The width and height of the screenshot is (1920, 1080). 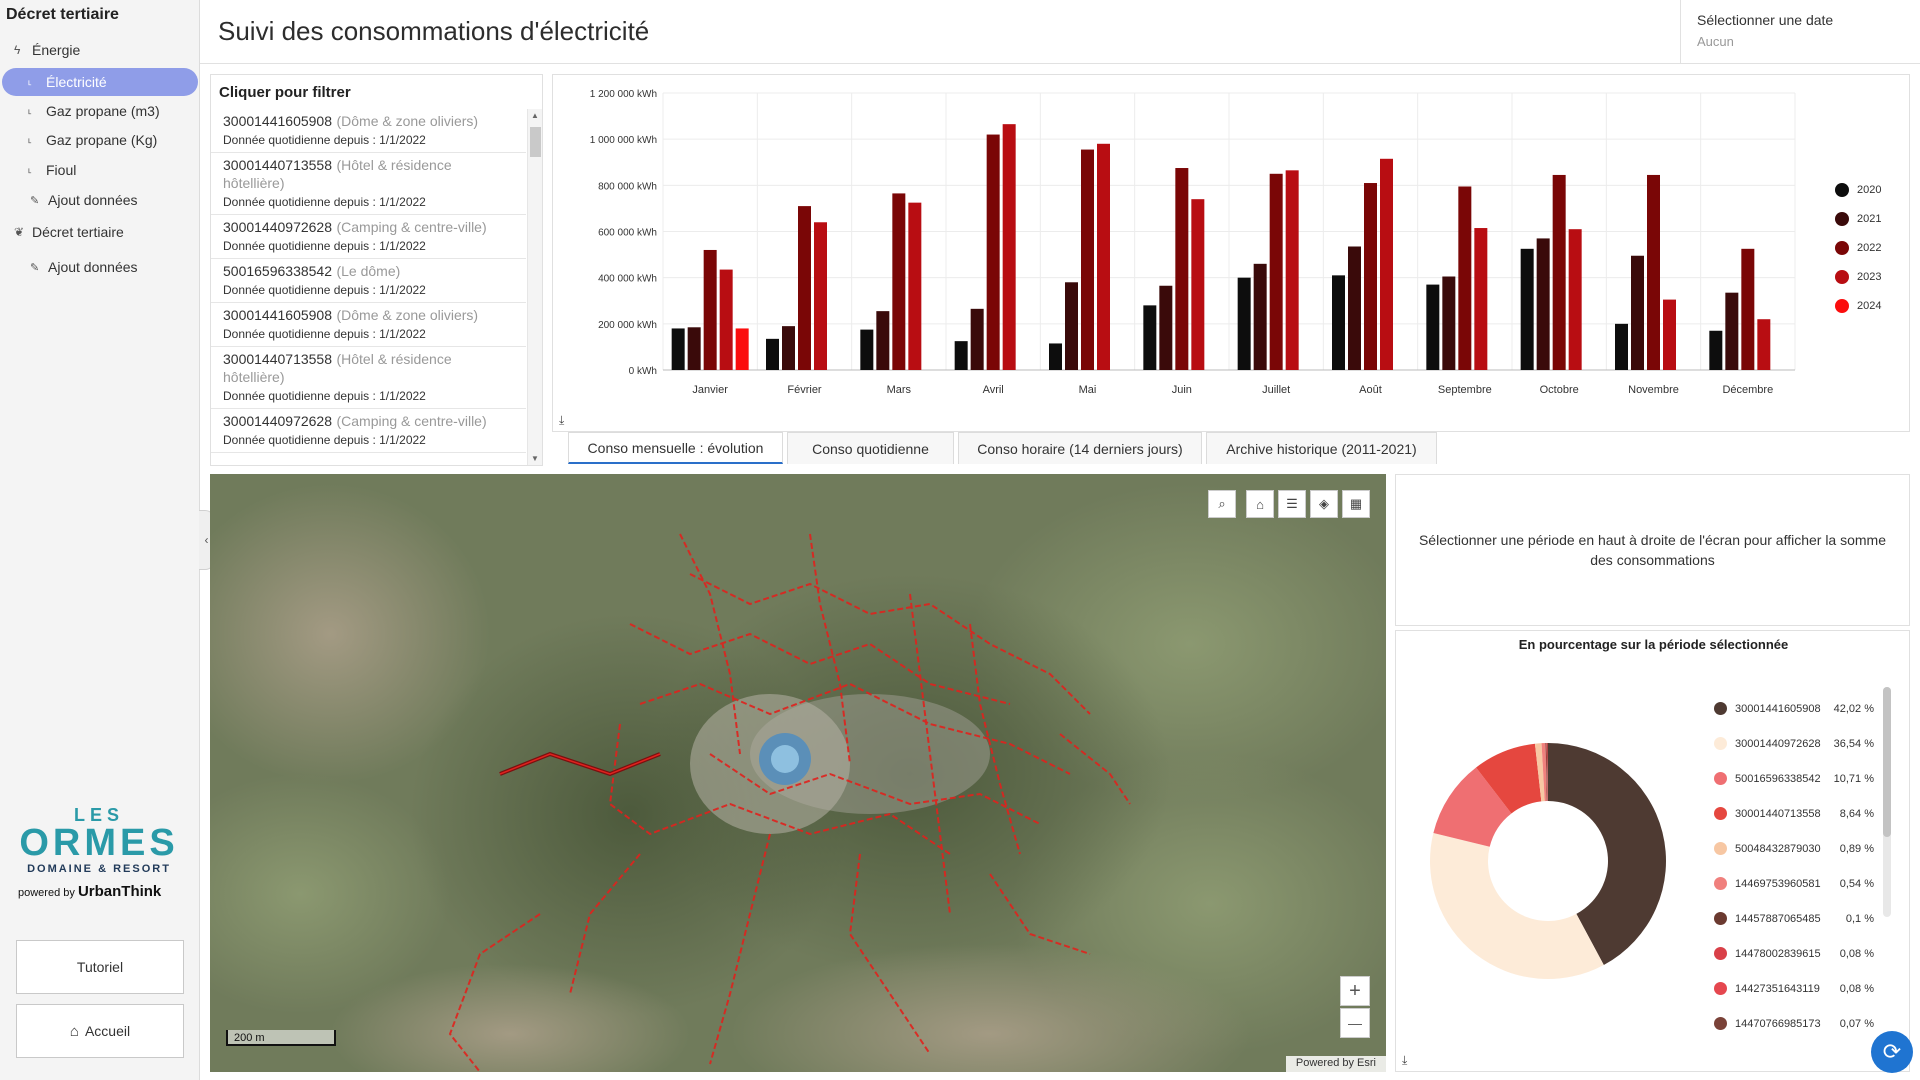 What do you see at coordinates (100, 1031) in the screenshot?
I see `home-button: ⌂ Accueil` at bounding box center [100, 1031].